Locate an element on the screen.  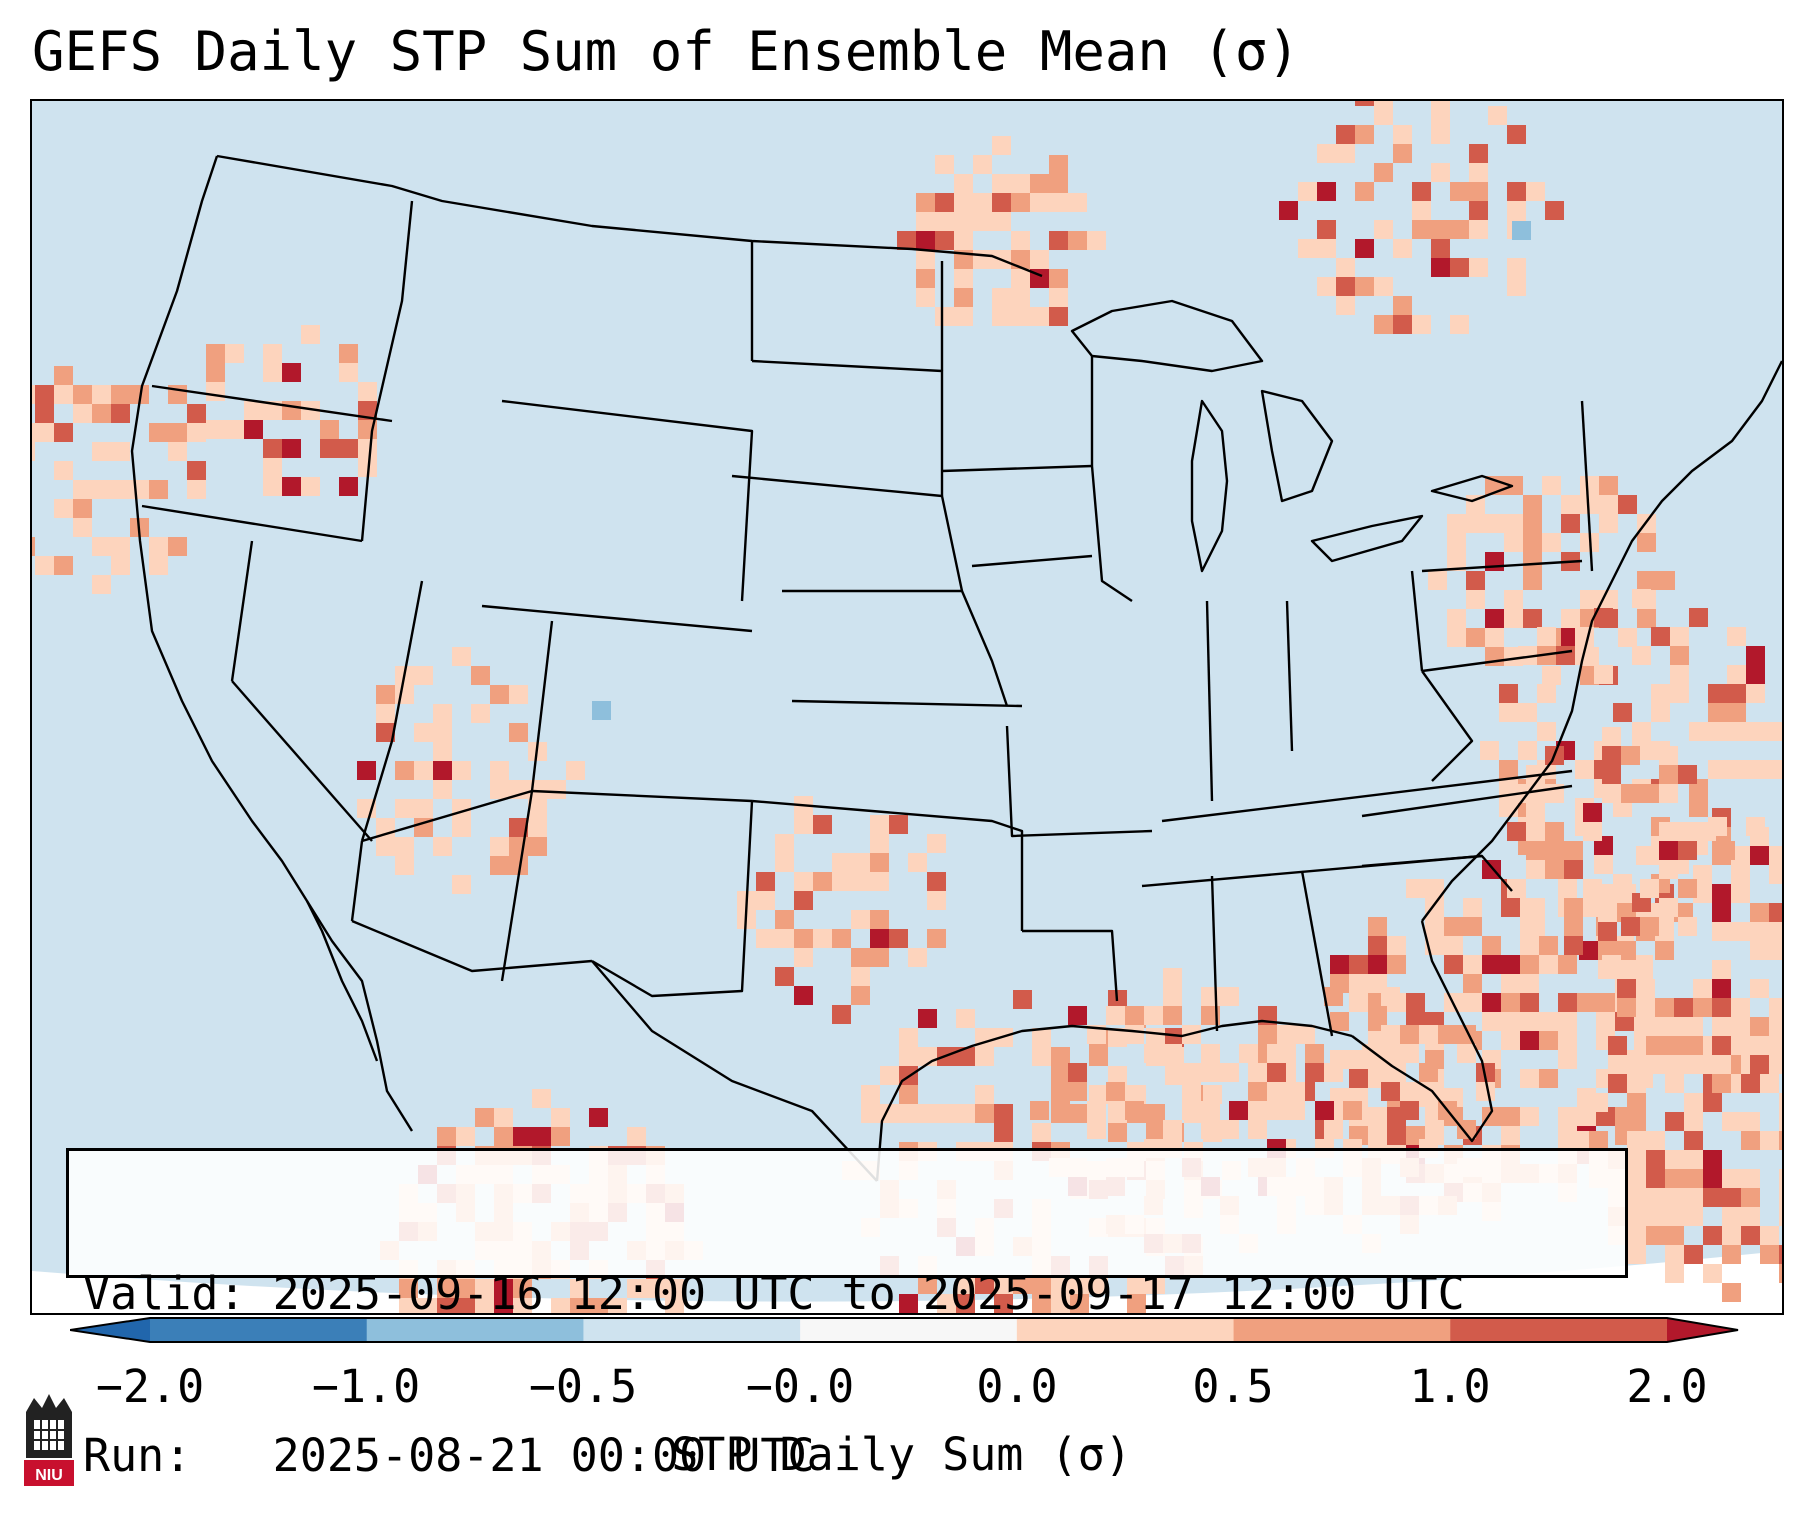
cbar-tick-4: −0.0 is located at coordinates (800, 1386).